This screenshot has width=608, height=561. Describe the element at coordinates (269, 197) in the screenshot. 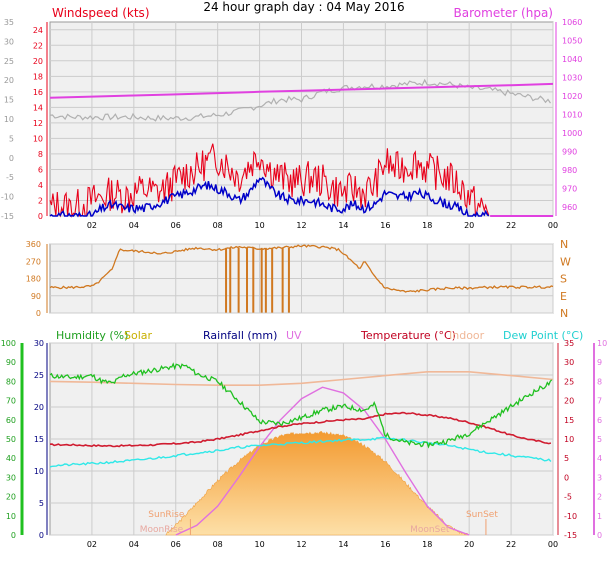

I see `avg-wind-series-line` at that location.